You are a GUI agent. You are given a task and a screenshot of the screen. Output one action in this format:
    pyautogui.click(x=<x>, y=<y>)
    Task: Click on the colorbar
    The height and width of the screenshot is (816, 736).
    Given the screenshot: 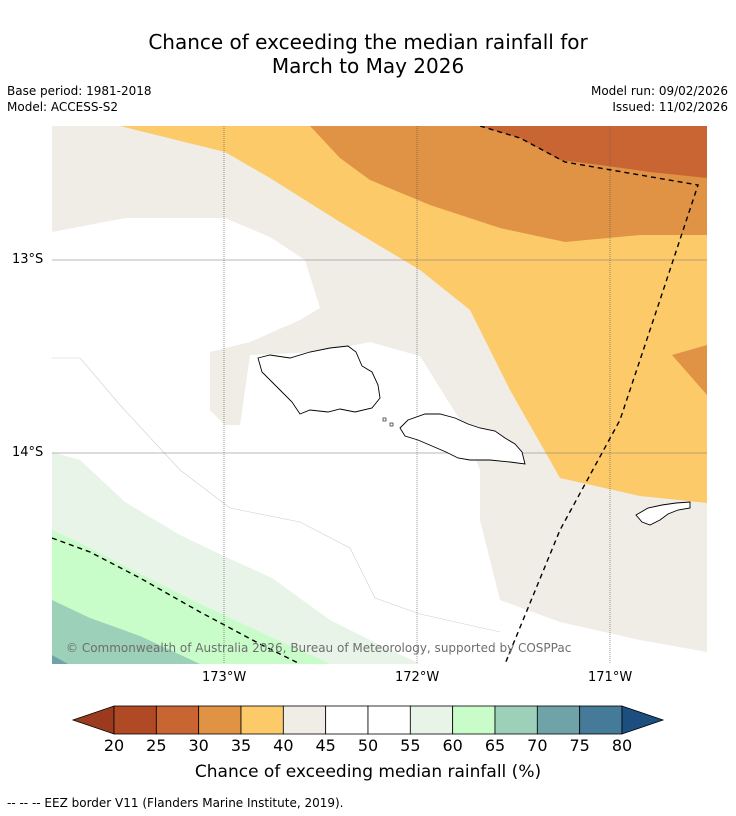 What is the action you would take?
    pyautogui.click(x=368, y=720)
    